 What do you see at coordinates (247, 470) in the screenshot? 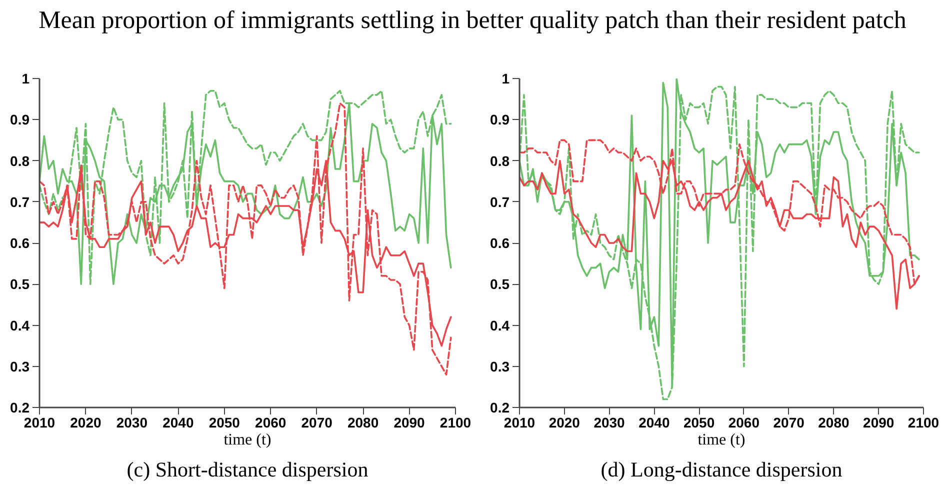
I see `text: (c) Short-distance dispersion` at bounding box center [247, 470].